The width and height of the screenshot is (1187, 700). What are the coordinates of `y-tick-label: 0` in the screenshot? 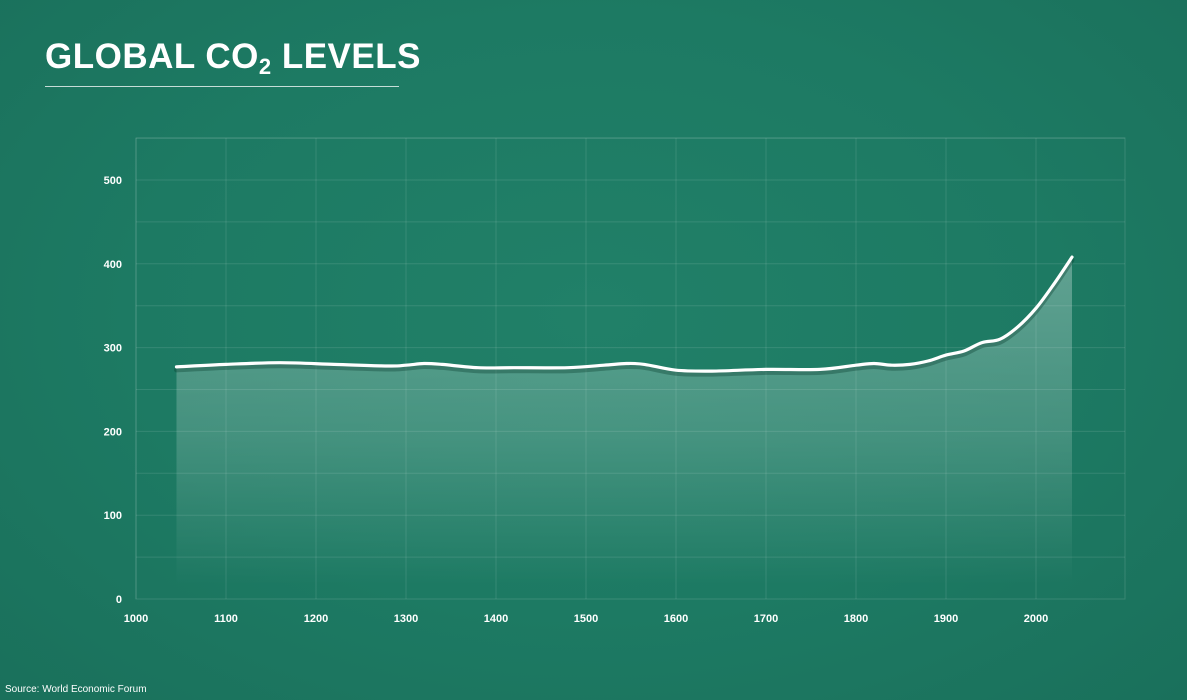 It's located at (119, 600).